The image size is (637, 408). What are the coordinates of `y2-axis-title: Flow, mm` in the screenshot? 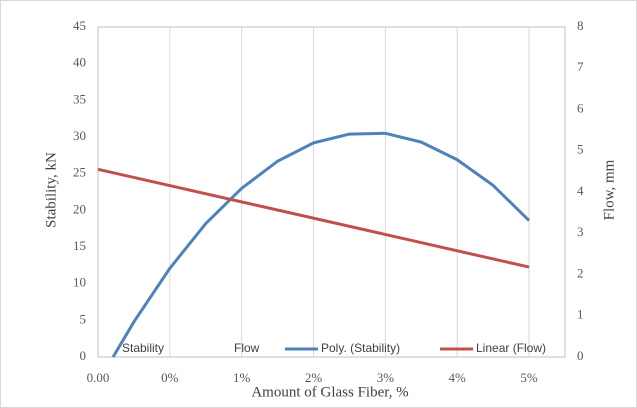 It's located at (609, 189).